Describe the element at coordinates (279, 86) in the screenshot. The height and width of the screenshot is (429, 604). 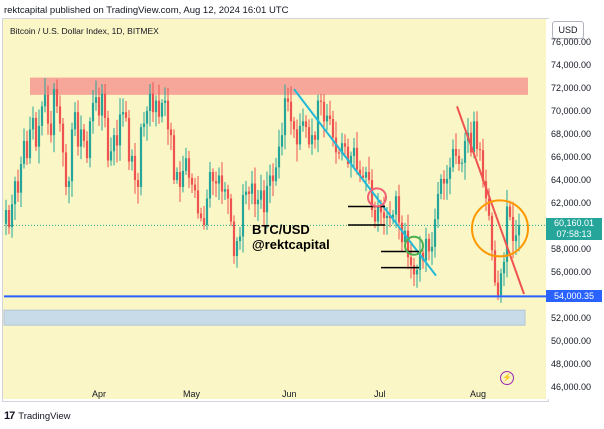
I see `resistance-zone` at that location.